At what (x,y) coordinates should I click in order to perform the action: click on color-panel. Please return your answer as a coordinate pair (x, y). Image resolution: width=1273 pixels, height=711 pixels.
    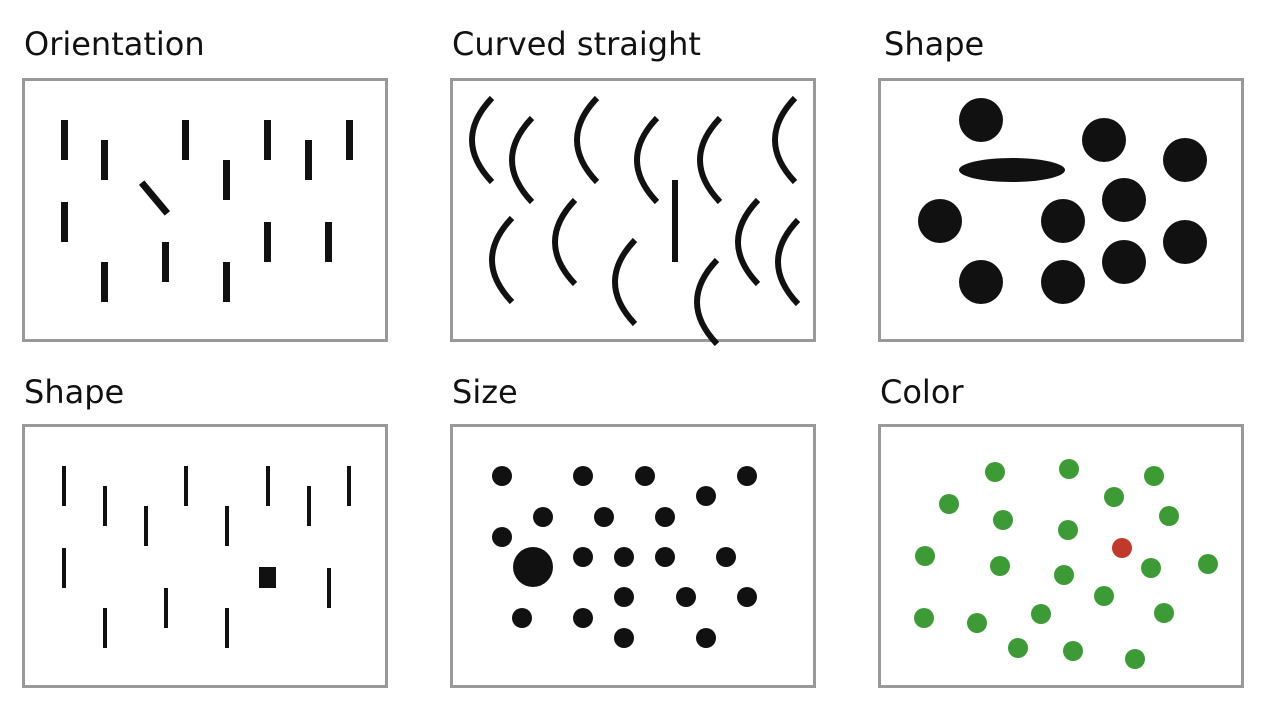
    Looking at the image, I should click on (1061, 556).